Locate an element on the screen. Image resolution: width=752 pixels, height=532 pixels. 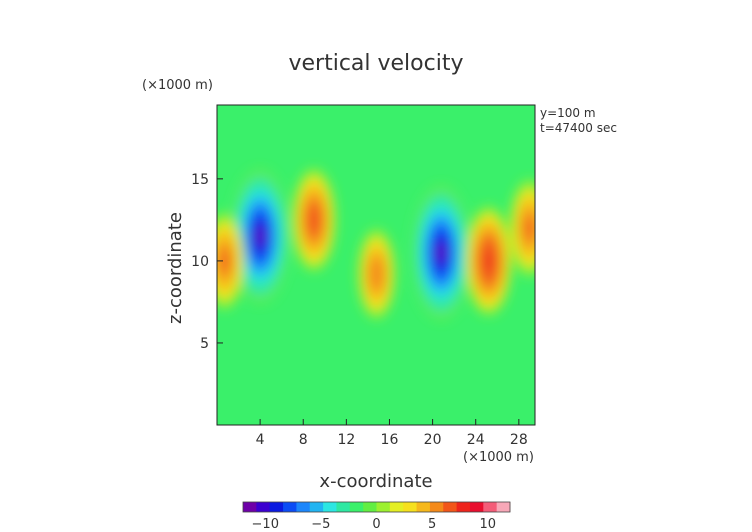
x-axis-label: x-coordinate is located at coordinates (375, 481).